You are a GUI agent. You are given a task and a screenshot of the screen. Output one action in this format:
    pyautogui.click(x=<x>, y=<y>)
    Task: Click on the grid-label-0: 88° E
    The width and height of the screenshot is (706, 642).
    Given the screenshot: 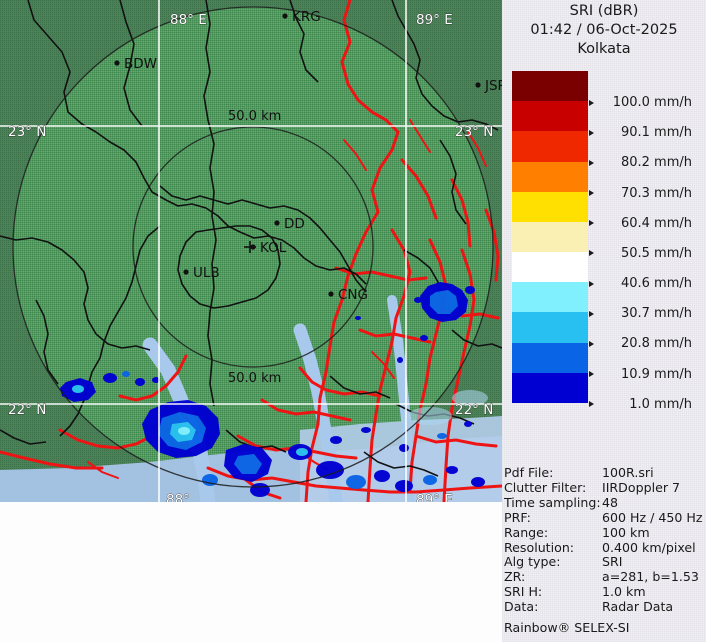 What is the action you would take?
    pyautogui.click(x=188, y=20)
    